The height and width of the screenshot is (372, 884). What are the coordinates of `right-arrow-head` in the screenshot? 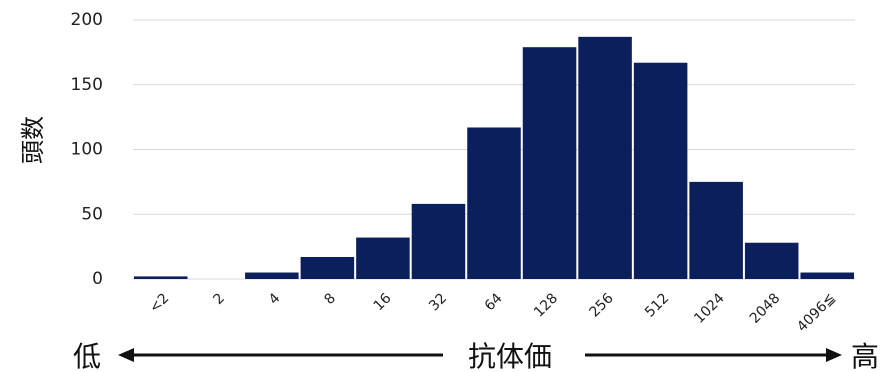 It's located at (834, 355).